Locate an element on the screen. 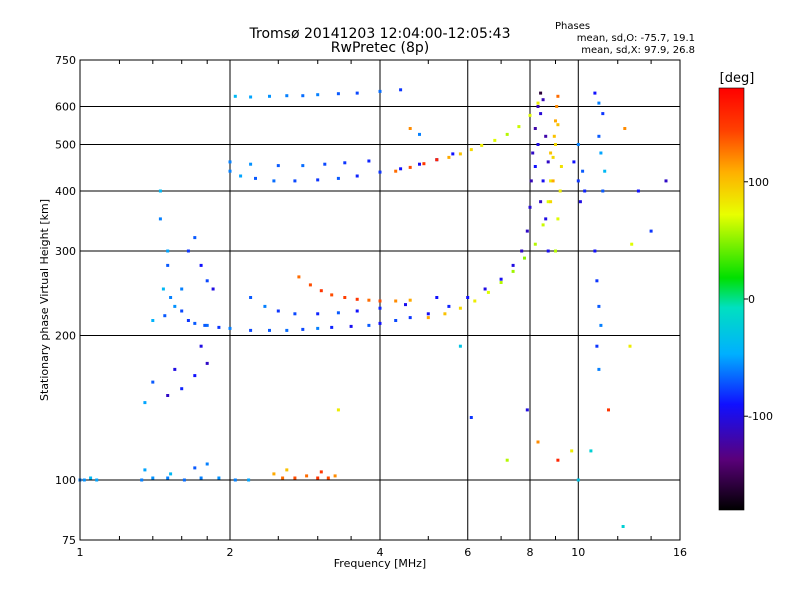 The width and height of the screenshot is (800, 600). y-tick-label: 75 is located at coordinates (69, 540).